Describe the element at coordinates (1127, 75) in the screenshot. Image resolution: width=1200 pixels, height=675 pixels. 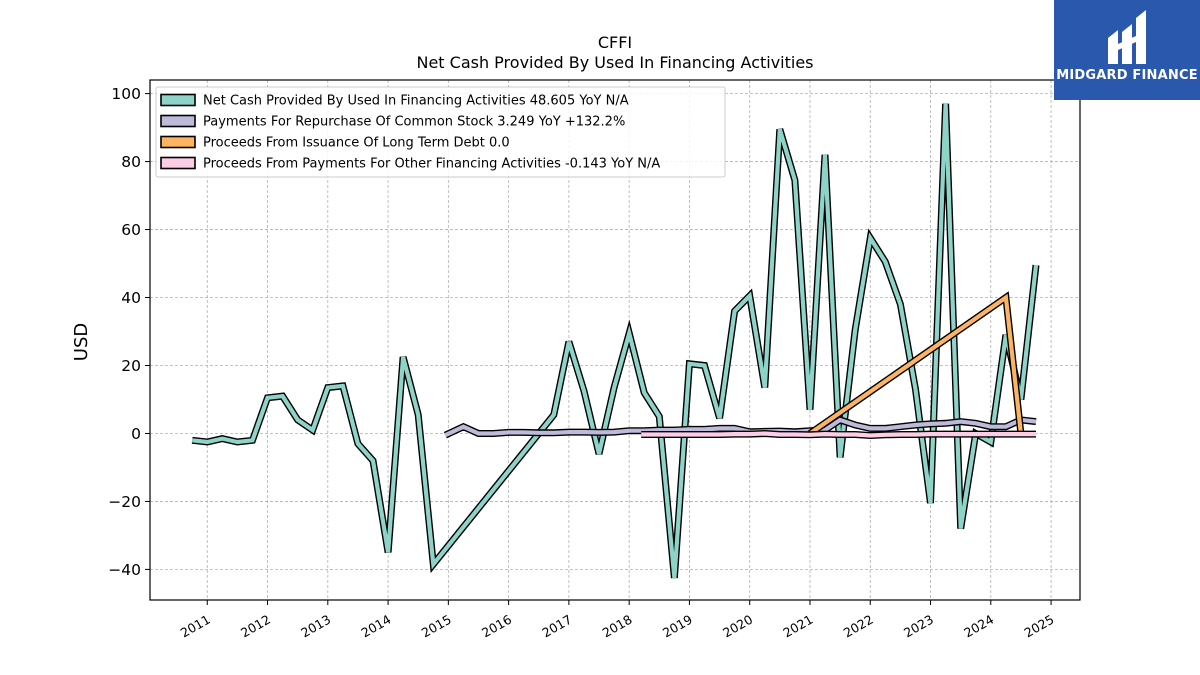
I see `brand-name: MIDGARD FINANCE` at that location.